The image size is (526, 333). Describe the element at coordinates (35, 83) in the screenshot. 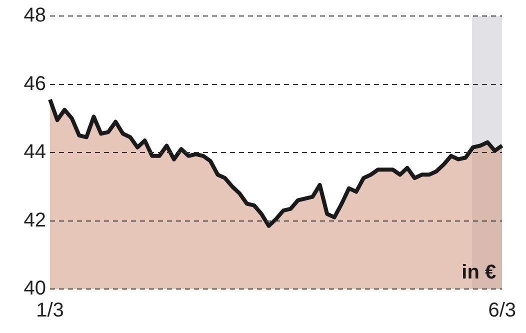

I see `y-tick-label: 46` at that location.